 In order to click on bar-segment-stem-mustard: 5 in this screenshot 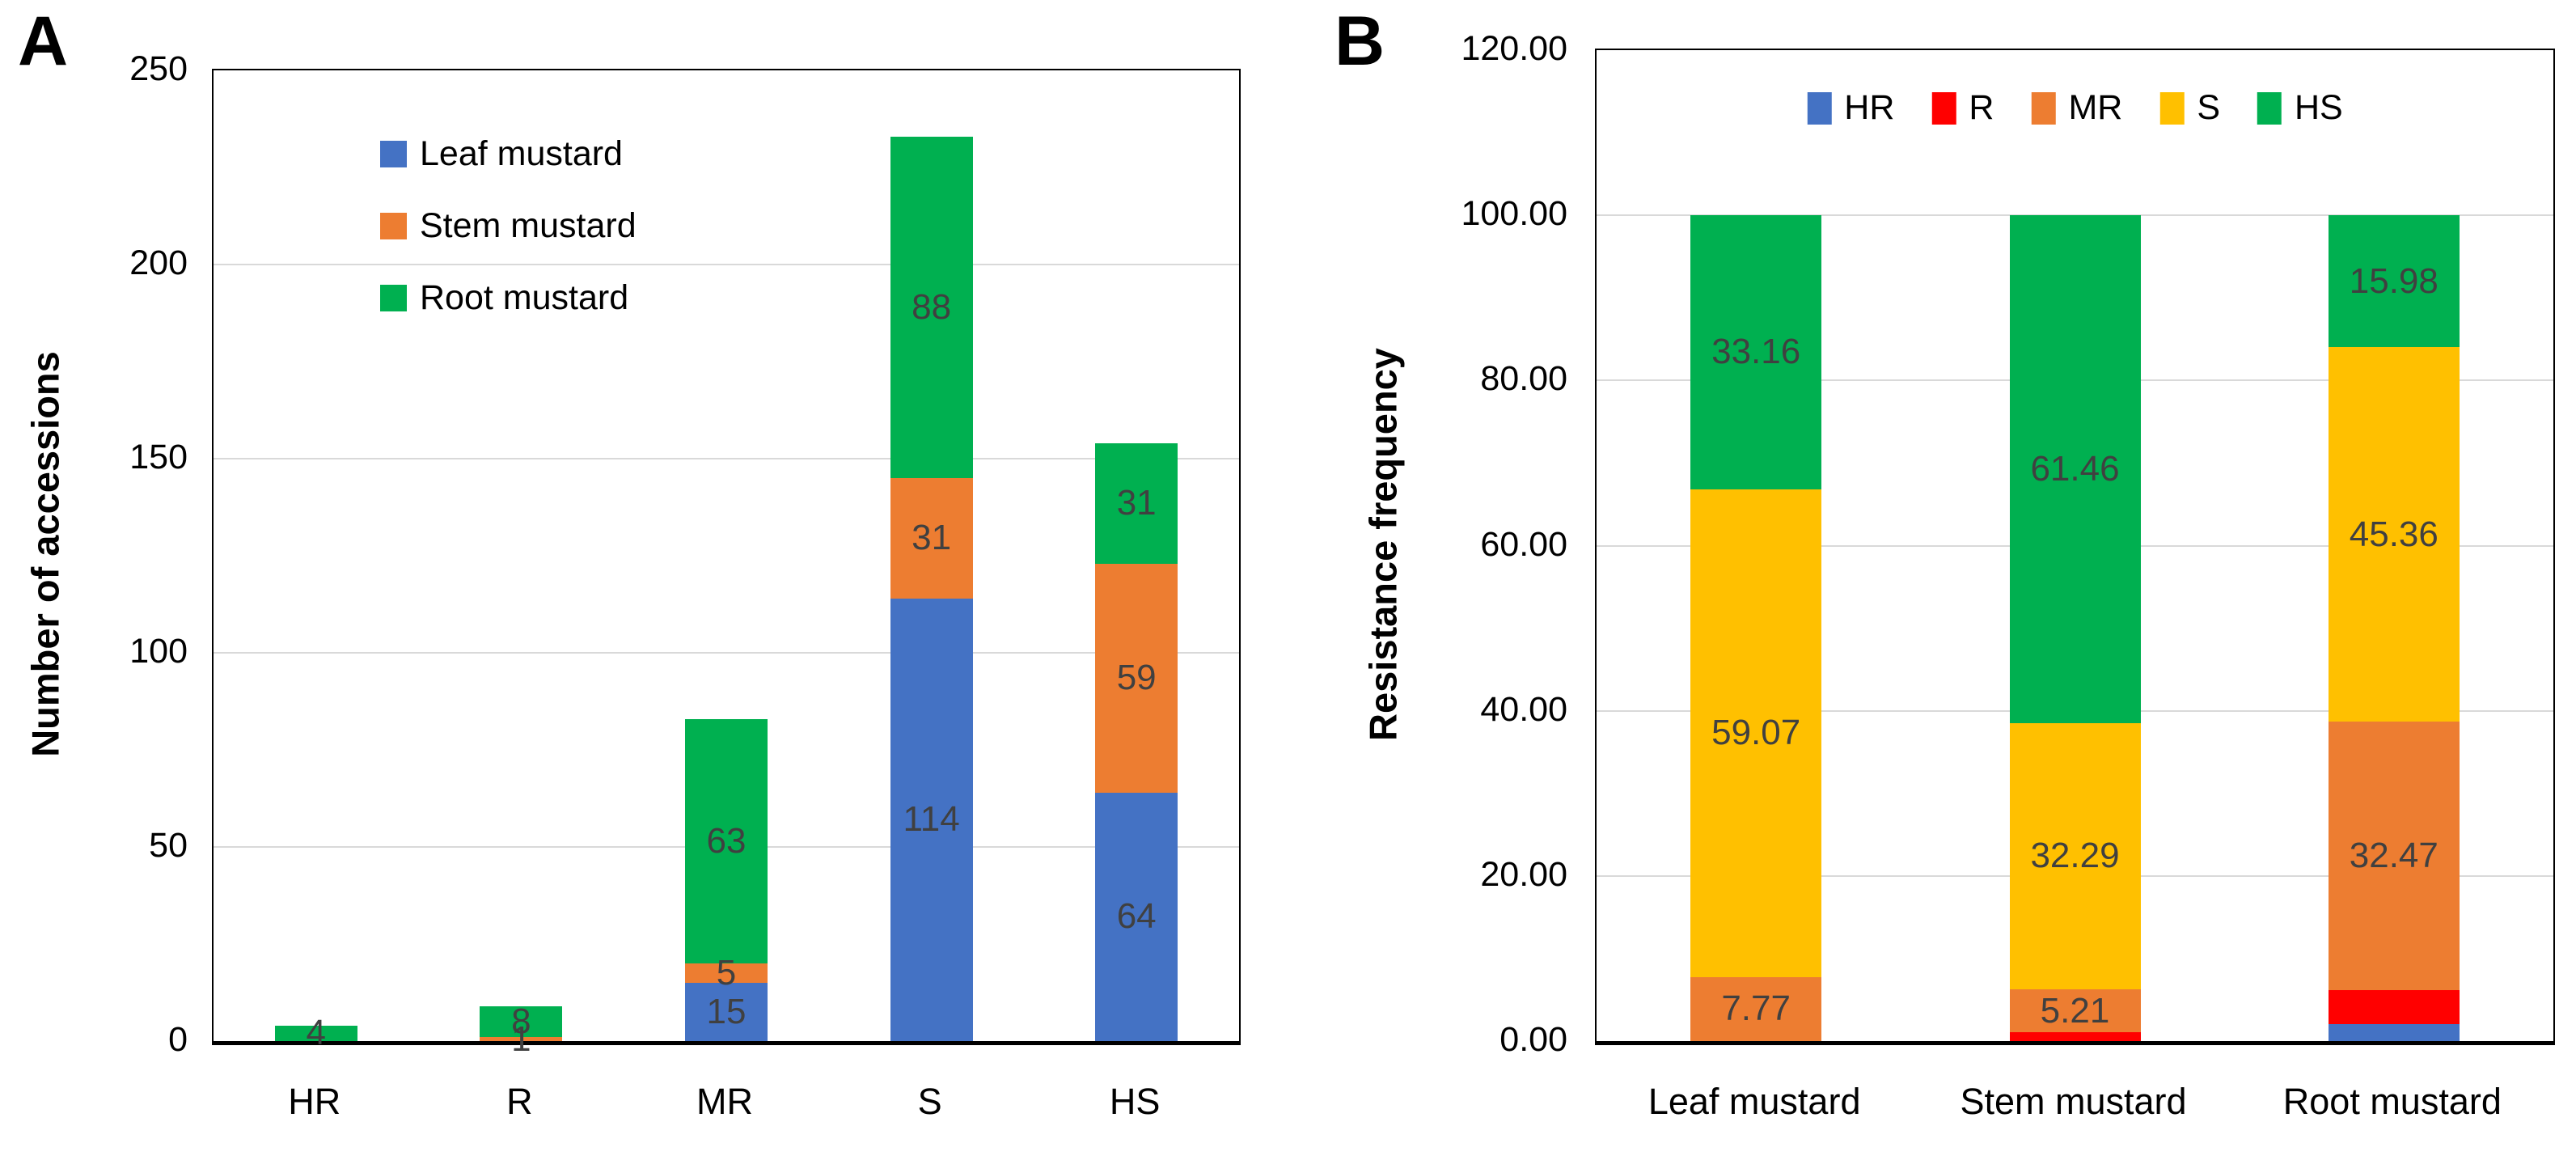, I will do `click(727, 973)`.